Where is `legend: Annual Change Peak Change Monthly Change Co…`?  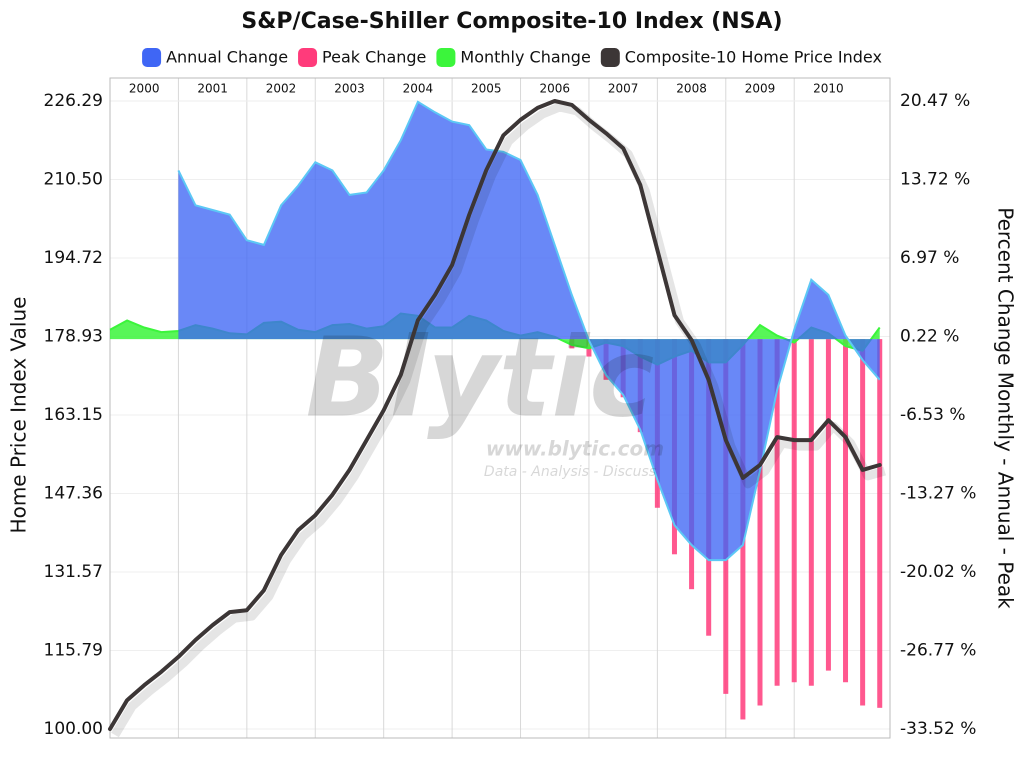
legend: Annual Change Peak Change Monthly Change Co… is located at coordinates (512, 57).